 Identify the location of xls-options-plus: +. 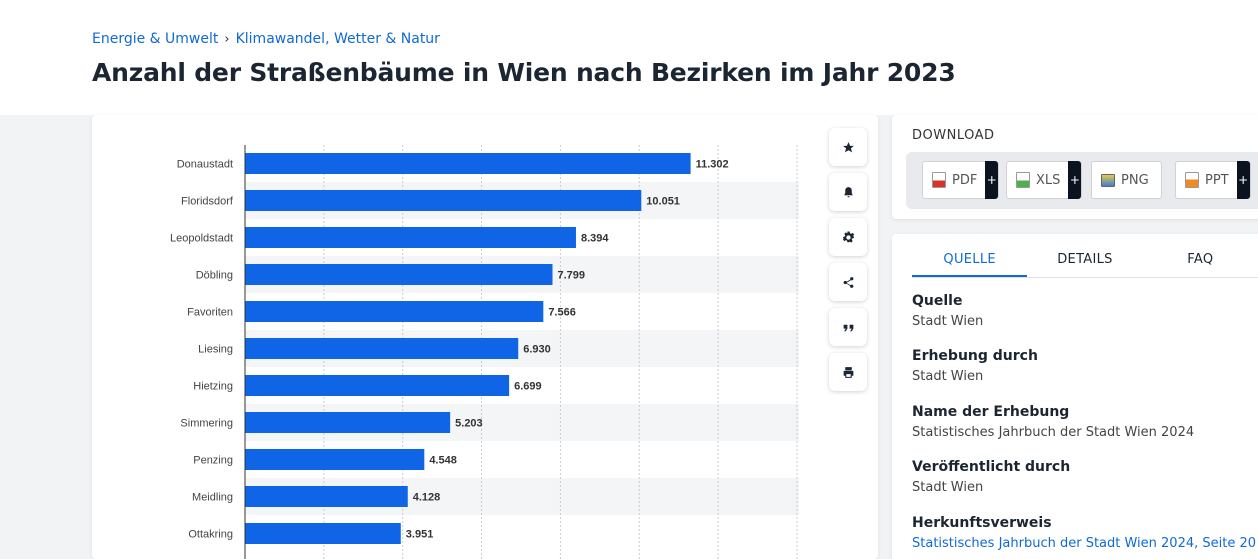
(1075, 180).